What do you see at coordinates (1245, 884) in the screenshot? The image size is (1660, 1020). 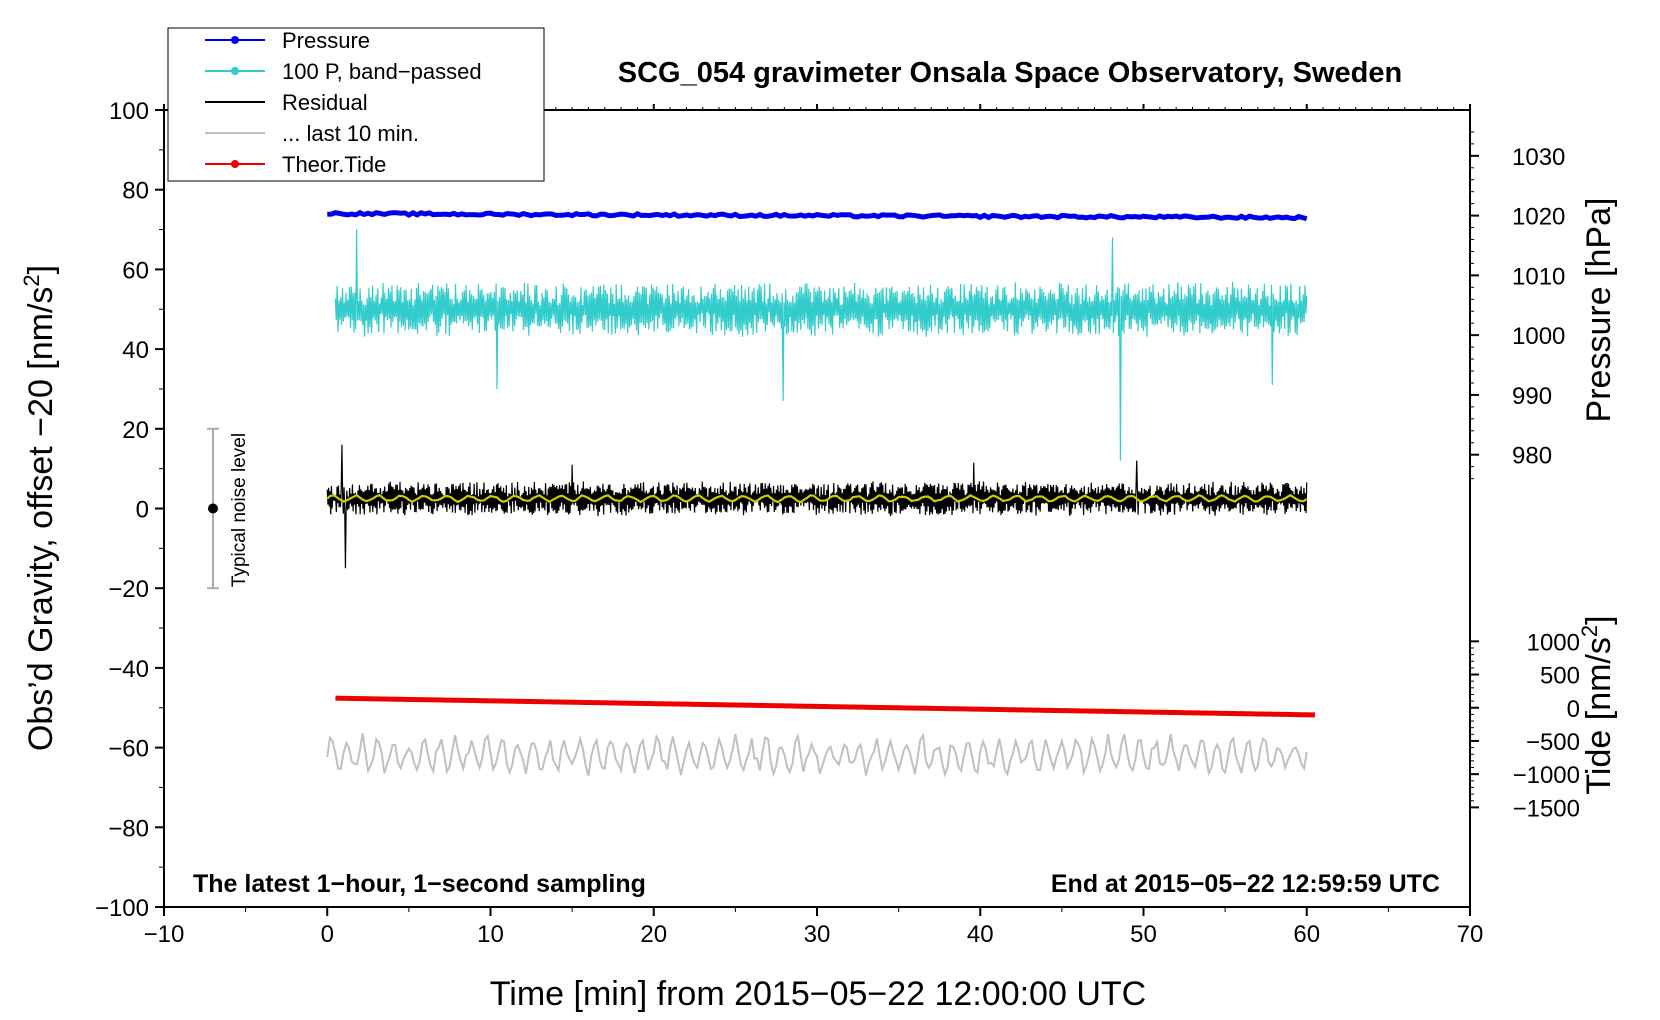 I see `end-time-note: End at 2015−05−22 12:59:59 UTC` at bounding box center [1245, 884].